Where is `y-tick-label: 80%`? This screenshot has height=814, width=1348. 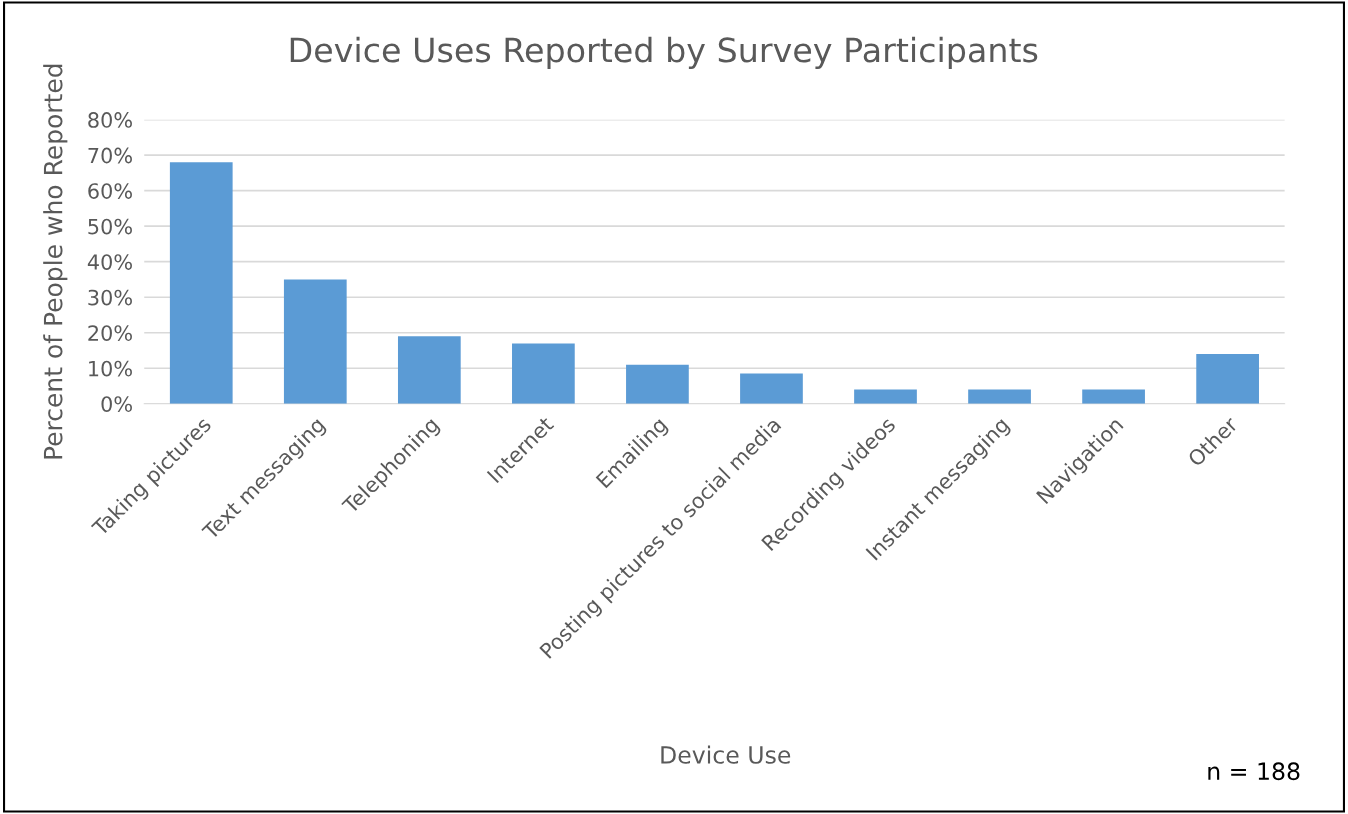
y-tick-label: 80% is located at coordinates (110, 120).